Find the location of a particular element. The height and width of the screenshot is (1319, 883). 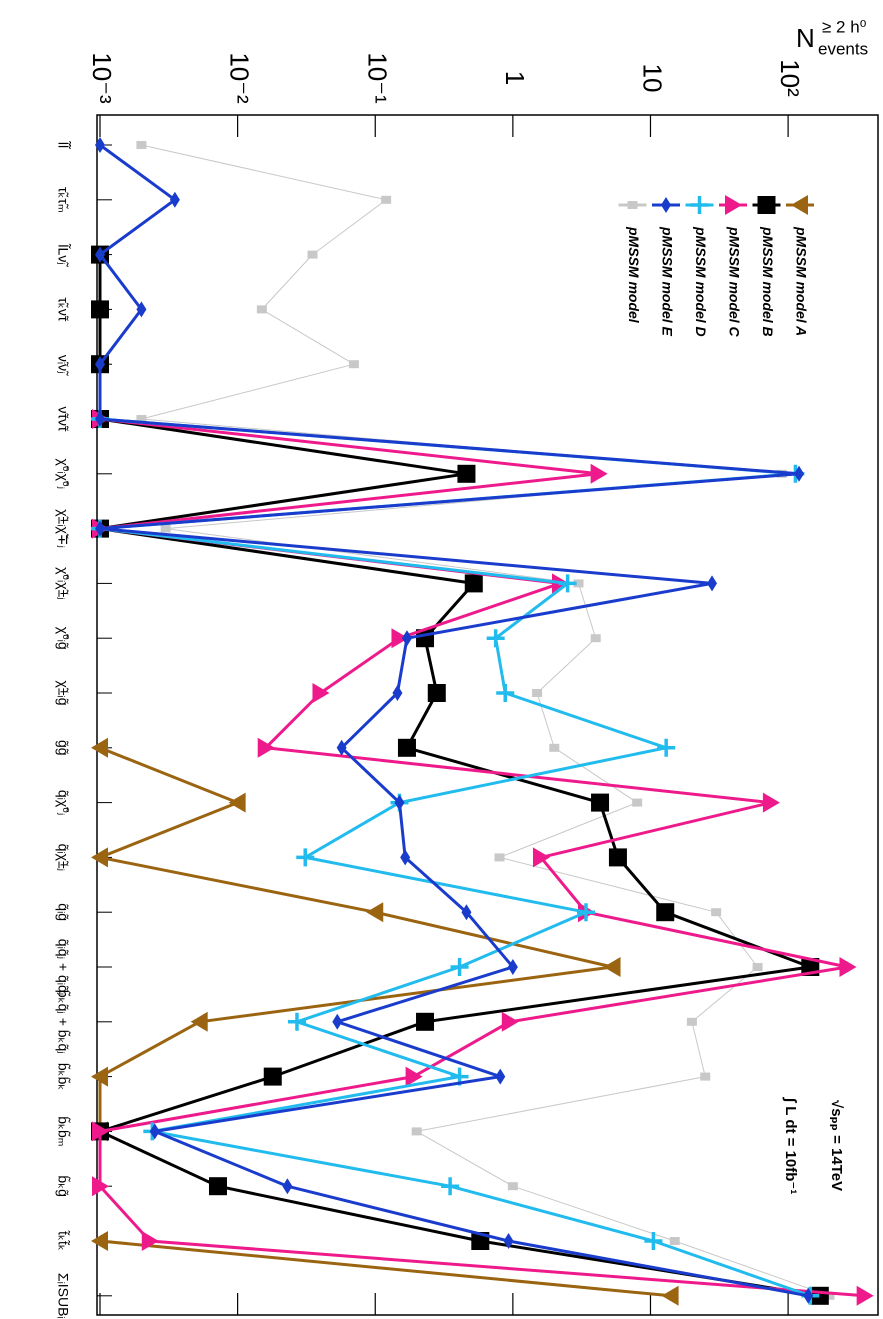

category-label: g̃g̃ is located at coordinates (63, 748).